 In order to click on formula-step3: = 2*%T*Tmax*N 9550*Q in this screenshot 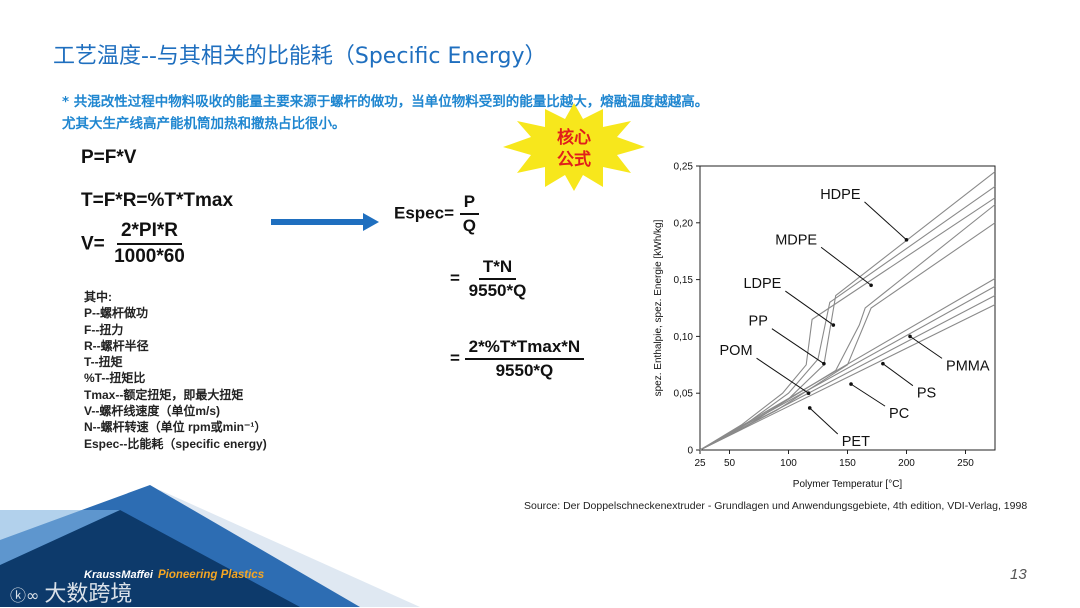, I will do `click(517, 358)`.